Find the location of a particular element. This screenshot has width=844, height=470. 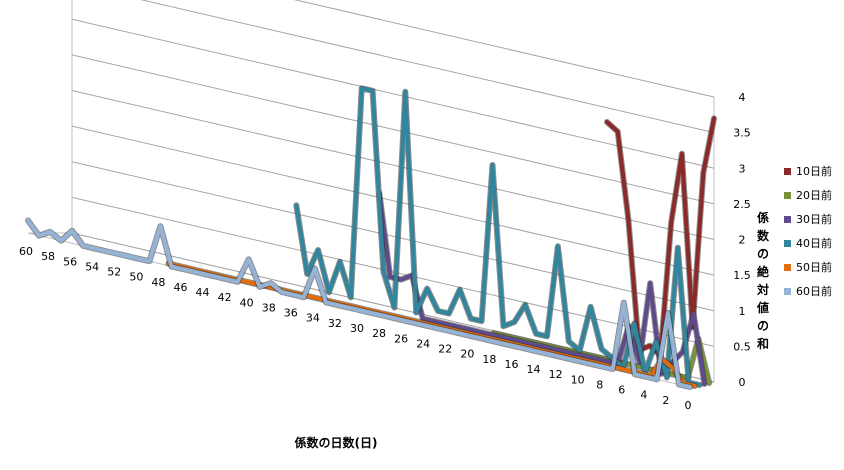

y-tick-label: 0 is located at coordinates (742, 382).